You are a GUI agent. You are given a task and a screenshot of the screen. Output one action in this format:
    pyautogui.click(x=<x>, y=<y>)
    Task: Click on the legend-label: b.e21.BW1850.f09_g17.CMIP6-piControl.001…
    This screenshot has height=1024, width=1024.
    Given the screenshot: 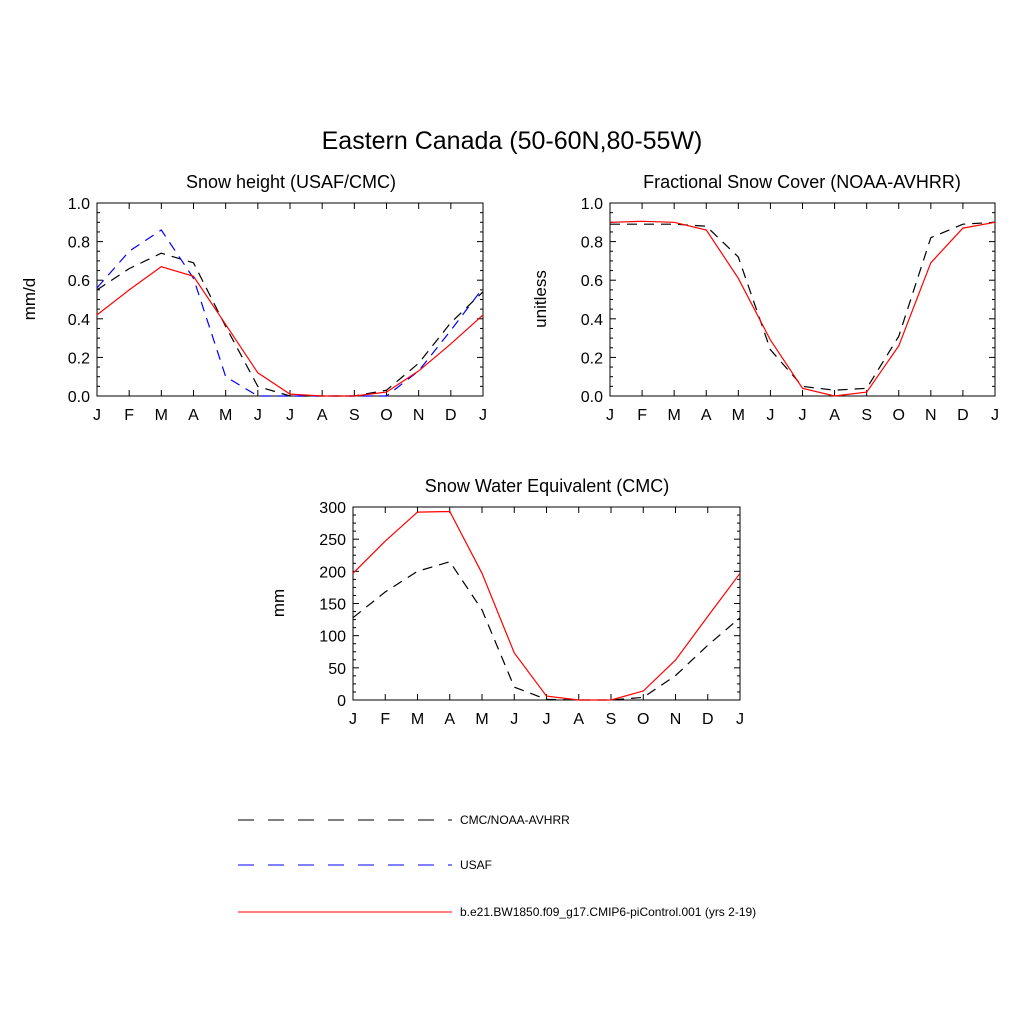 What is the action you would take?
    pyautogui.click(x=608, y=912)
    